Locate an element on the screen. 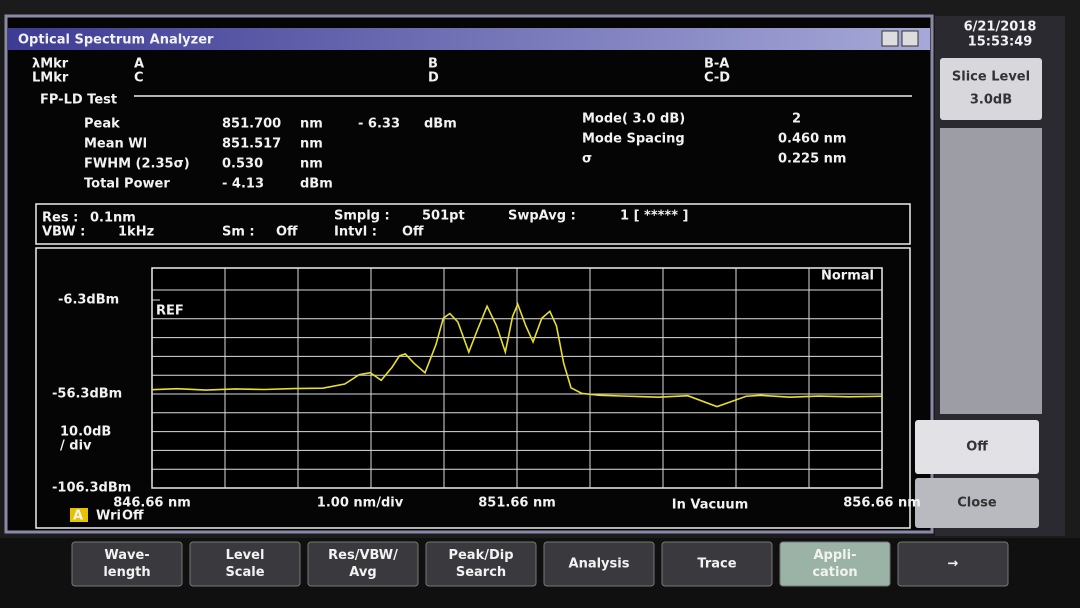 This screenshot has width=1080, height=608. softkey-label: Scale is located at coordinates (244, 572).